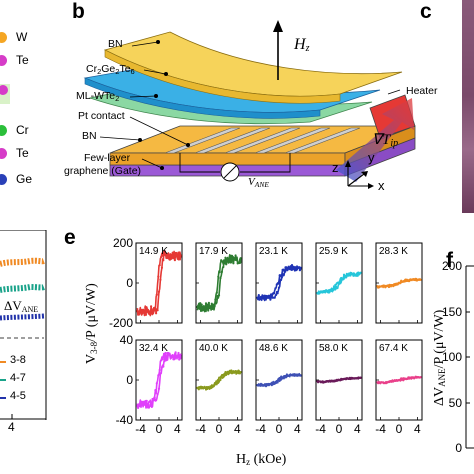 The height and width of the screenshot is (474, 474). I want to click on axis-x-head, so click(371, 186).